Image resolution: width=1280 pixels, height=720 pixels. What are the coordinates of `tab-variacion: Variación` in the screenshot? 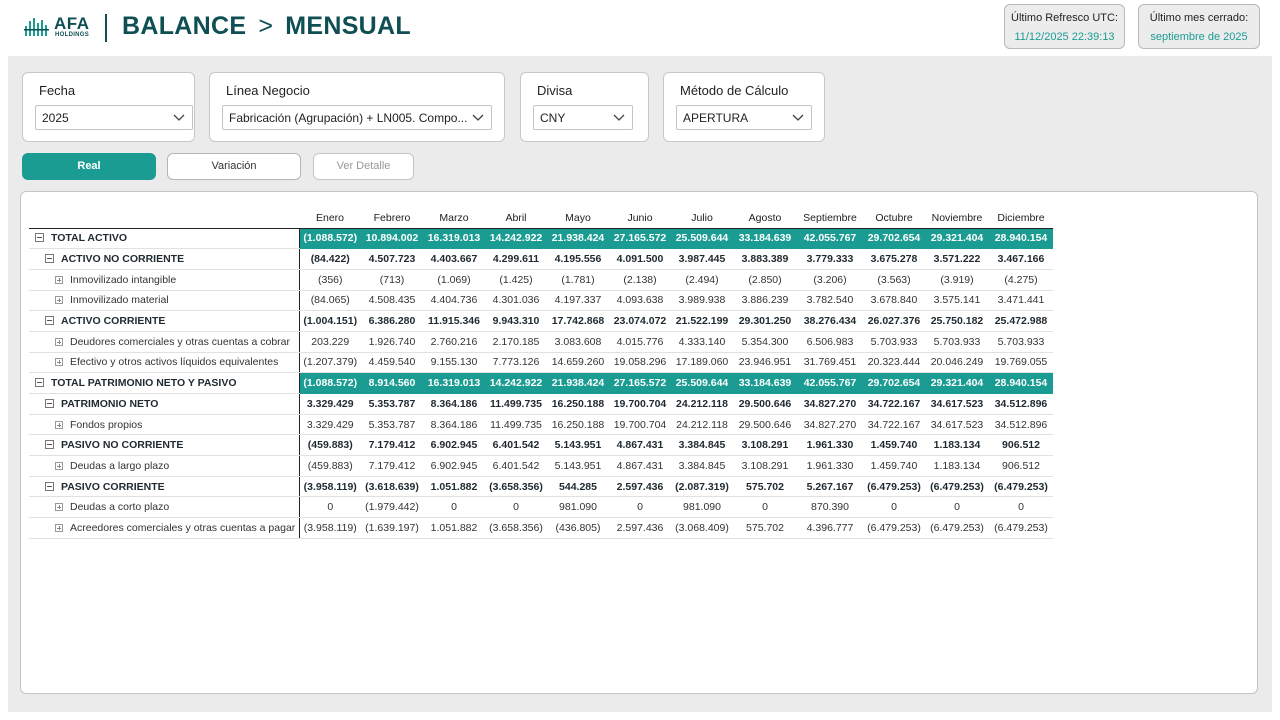 It's located at (234, 166).